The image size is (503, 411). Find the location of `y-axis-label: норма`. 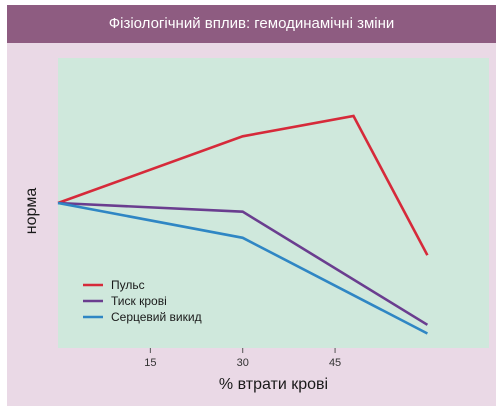

y-axis-label: норма is located at coordinates (31, 211).